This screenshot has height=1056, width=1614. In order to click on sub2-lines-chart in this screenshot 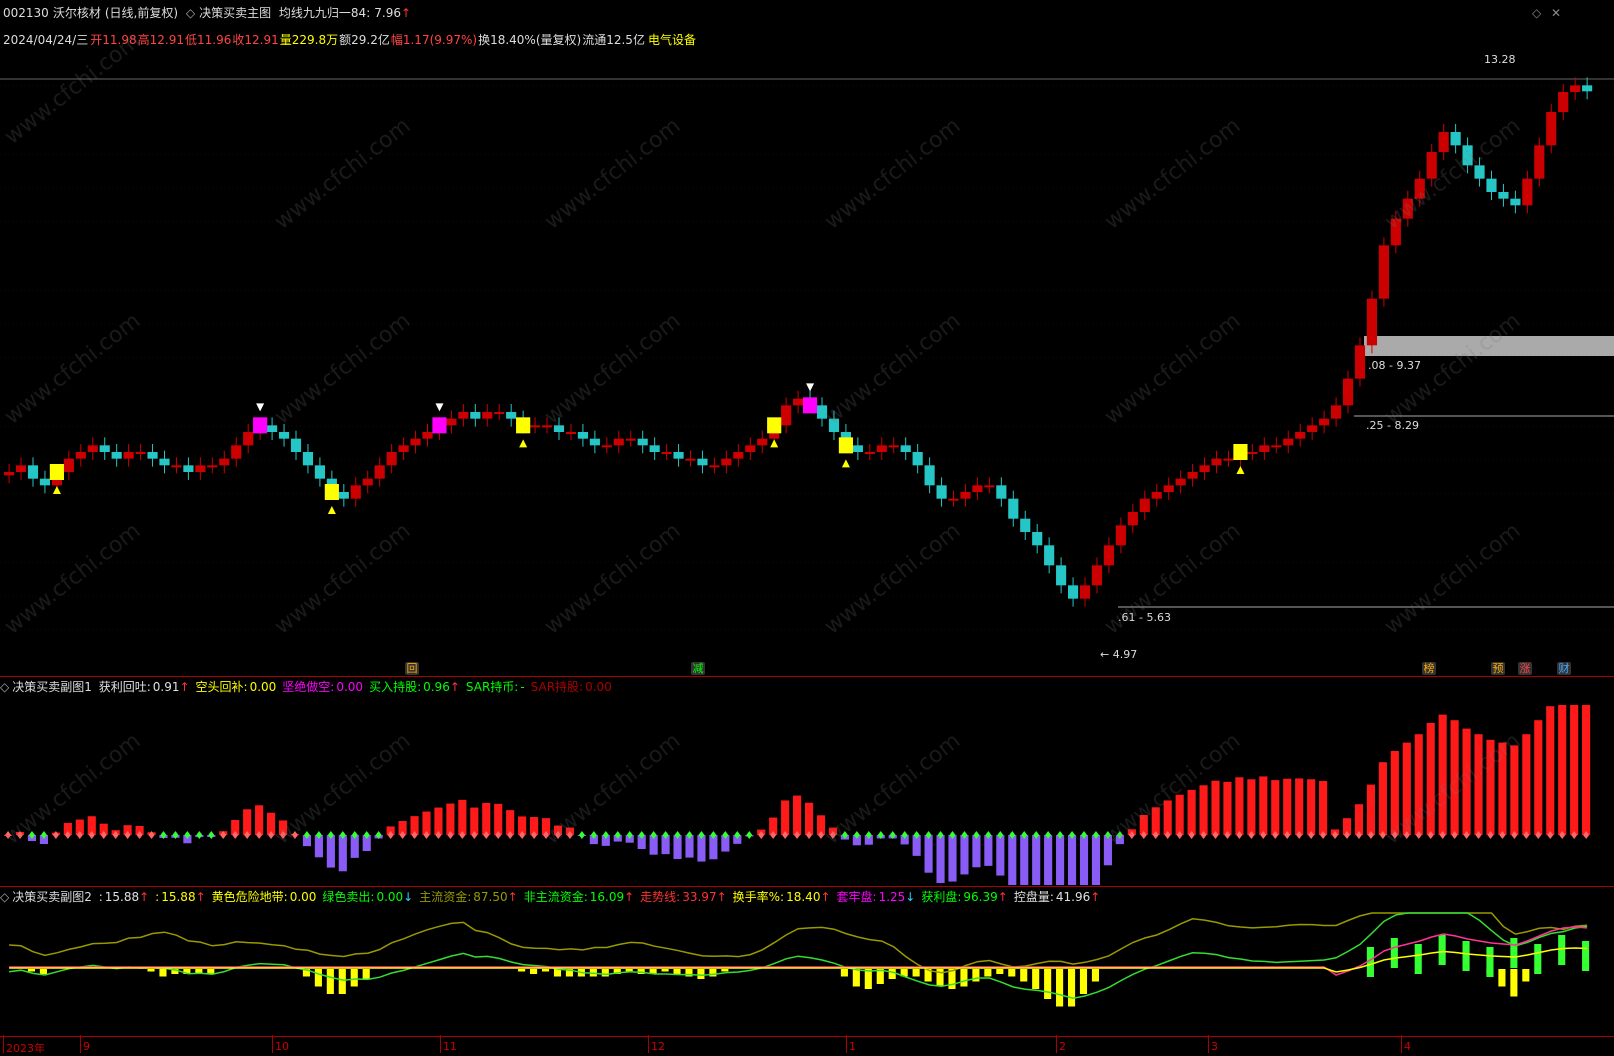, I will do `click(807, 970)`.